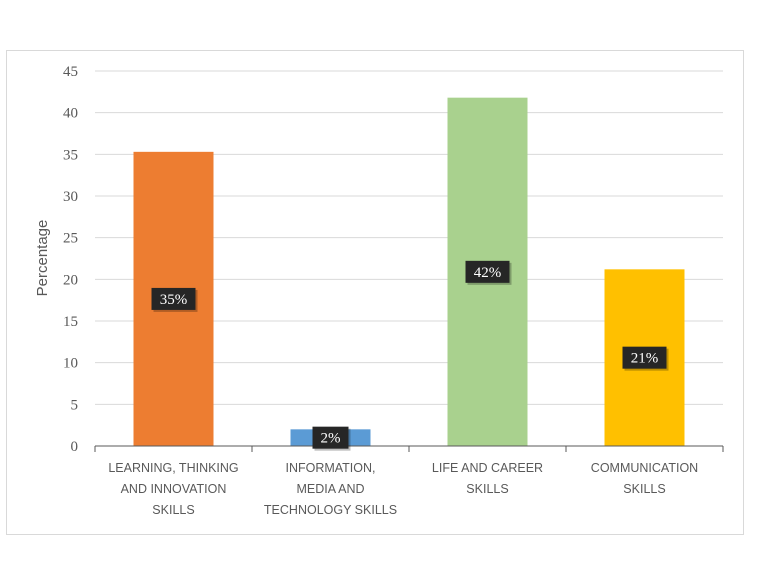 This screenshot has width=768, height=568. Describe the element at coordinates (644, 468) in the screenshot. I see `x-category-label: COMMUNICATION` at that location.